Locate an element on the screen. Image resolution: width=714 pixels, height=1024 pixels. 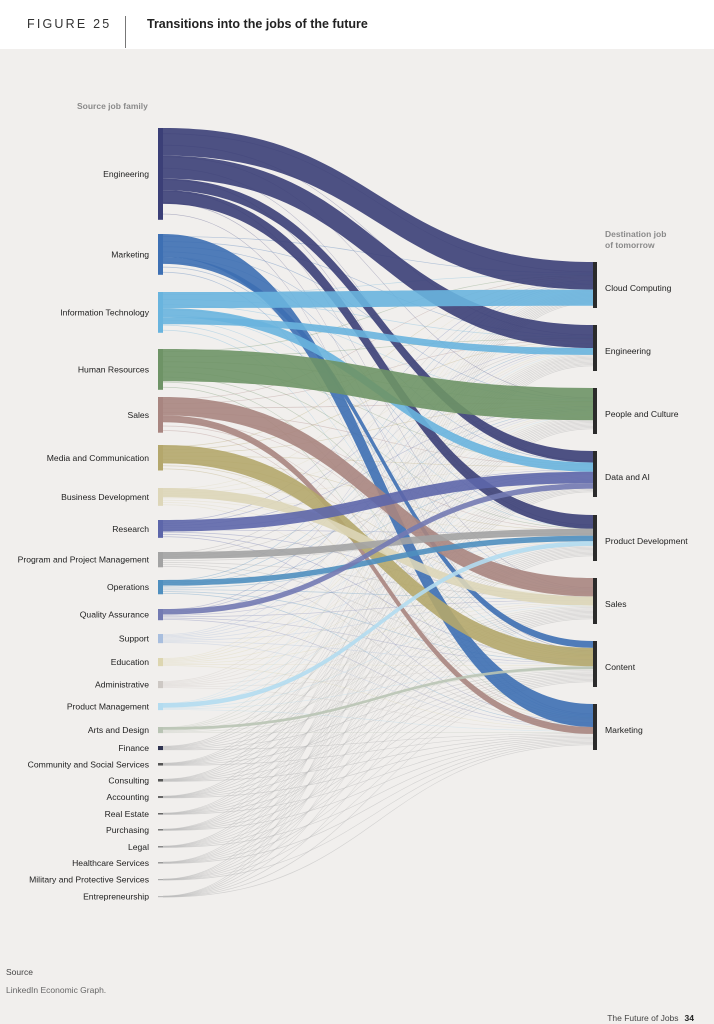
destination-label-data-and-ai: Data and AI is located at coordinates (627, 477).